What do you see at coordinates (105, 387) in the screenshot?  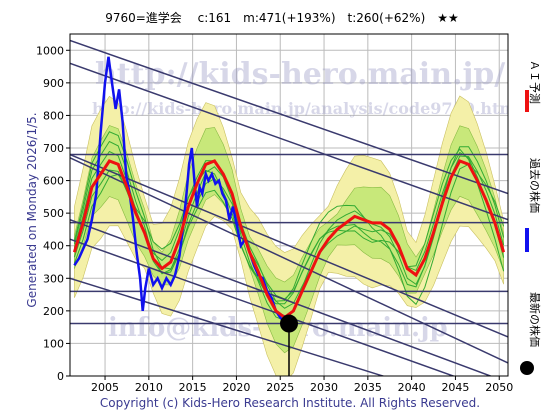 I see `x-tick-label: 2005` at bounding box center [105, 387].